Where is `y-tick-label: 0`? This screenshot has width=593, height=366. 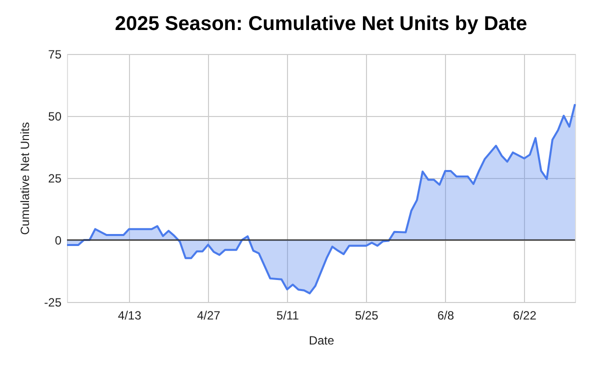
y-tick-label: 0 is located at coordinates (58, 241).